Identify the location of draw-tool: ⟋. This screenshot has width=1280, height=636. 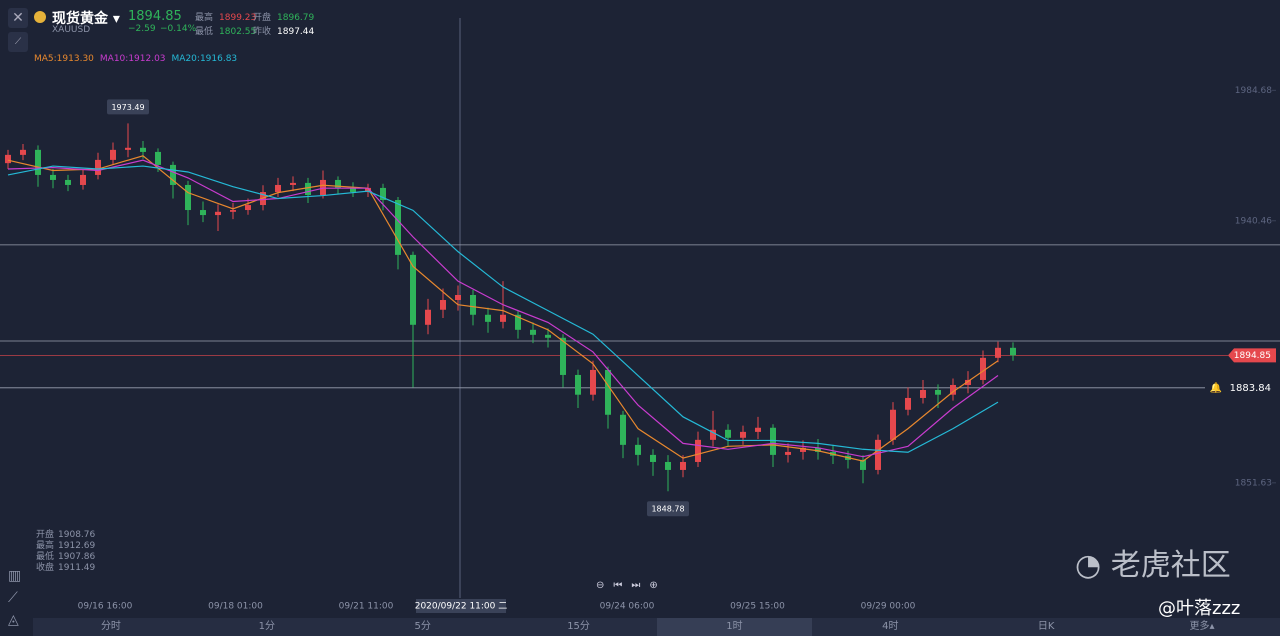
(18, 42).